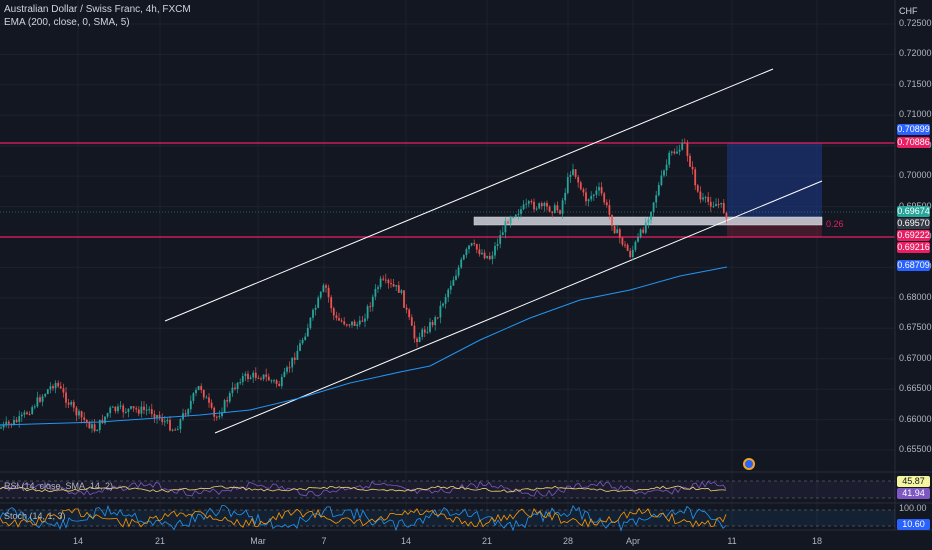 The height and width of the screenshot is (550, 932). Describe the element at coordinates (913, 493) in the screenshot. I see `rsi-ma-value-tag: 41.94` at that location.